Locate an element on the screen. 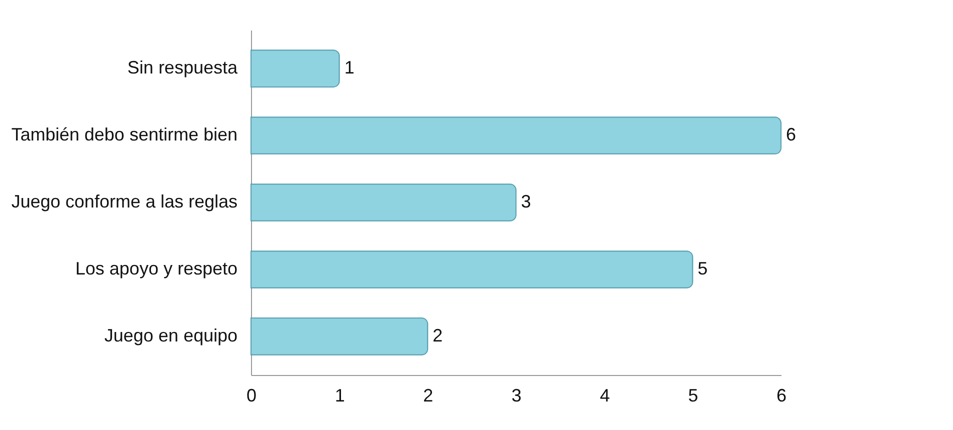 The width and height of the screenshot is (953, 430). x-tick-label: 6 is located at coordinates (781, 396).